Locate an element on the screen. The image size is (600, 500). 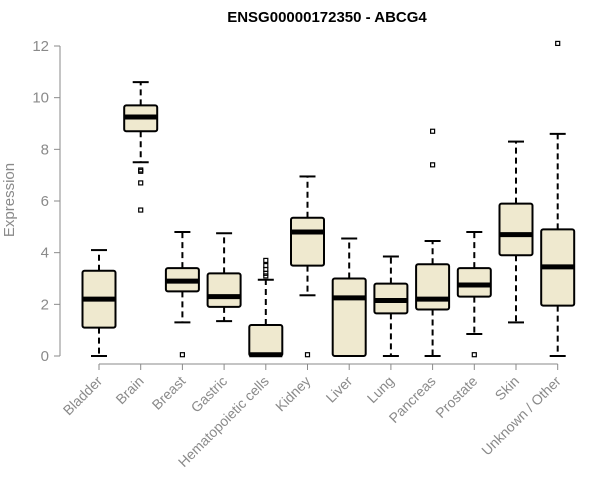
y-tick-label: 0 is located at coordinates (45, 356).